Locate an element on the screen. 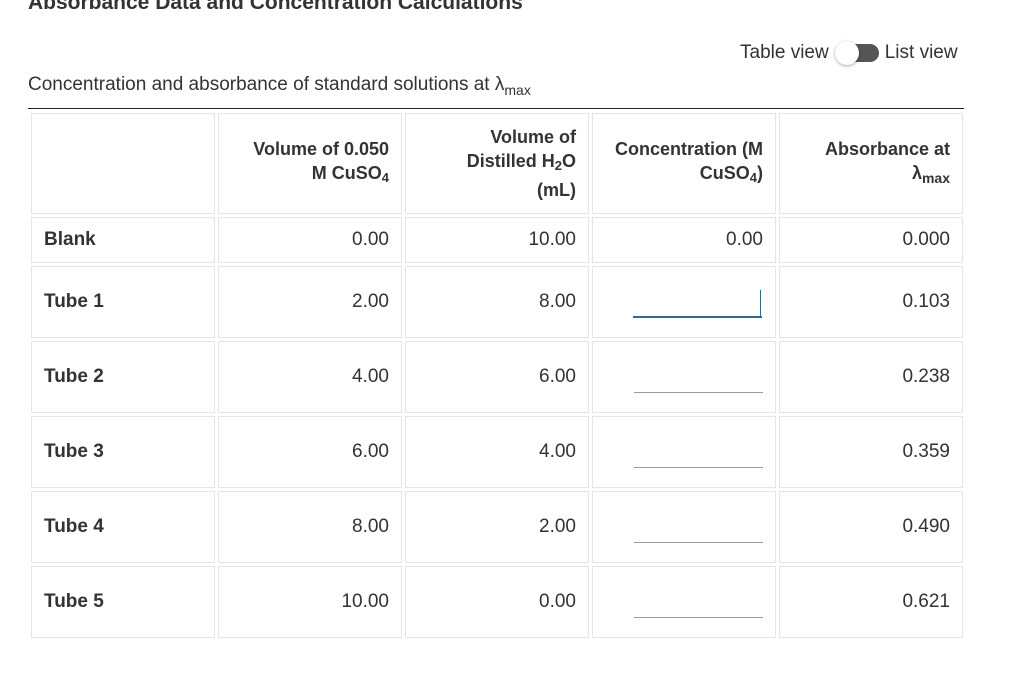 This screenshot has width=1024, height=676. volume-h2o-cell: 2.00 is located at coordinates (497, 527).